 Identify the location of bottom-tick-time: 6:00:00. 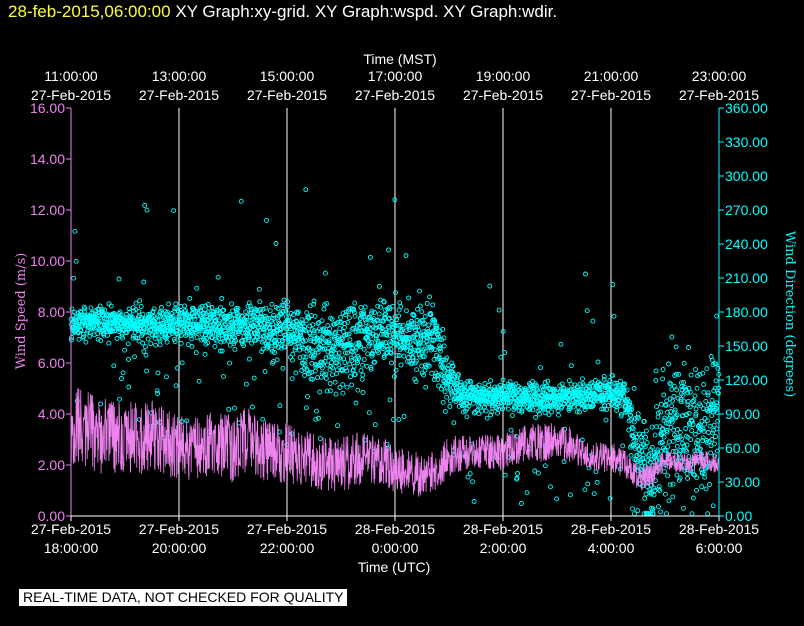
(719, 548).